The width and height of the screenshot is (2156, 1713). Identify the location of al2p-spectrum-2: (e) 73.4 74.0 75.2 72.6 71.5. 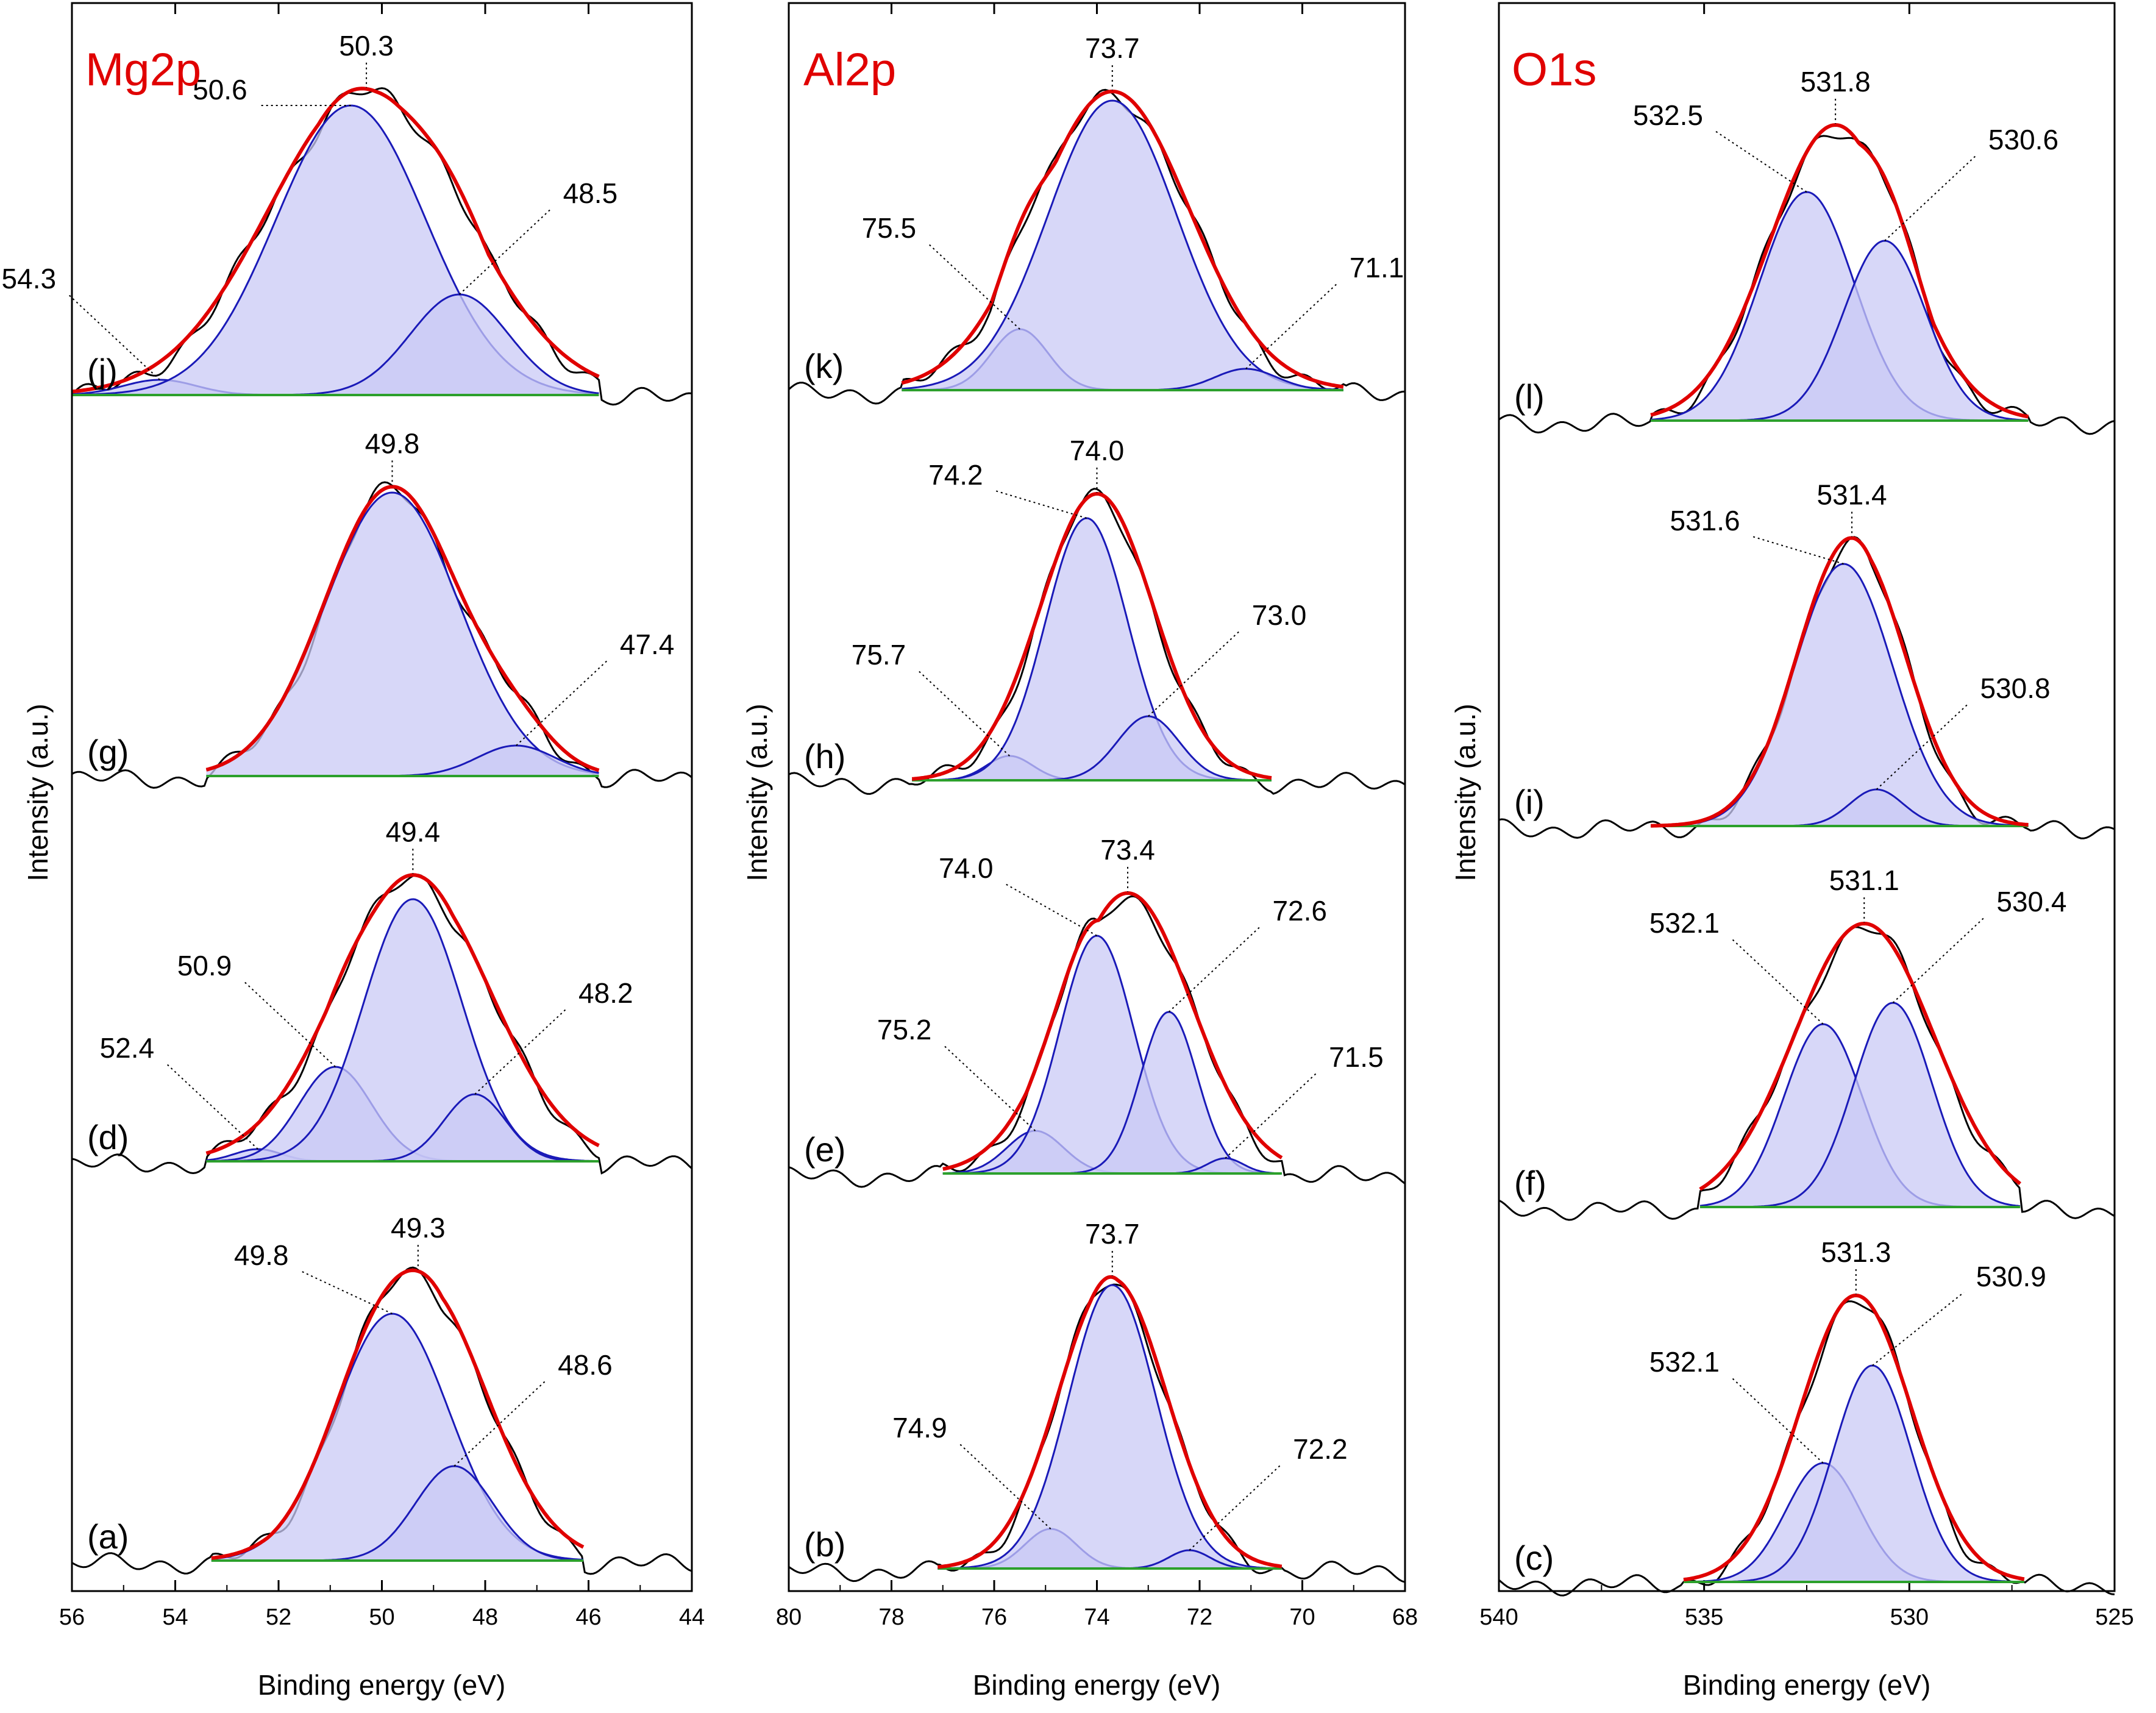
(1097, 1011).